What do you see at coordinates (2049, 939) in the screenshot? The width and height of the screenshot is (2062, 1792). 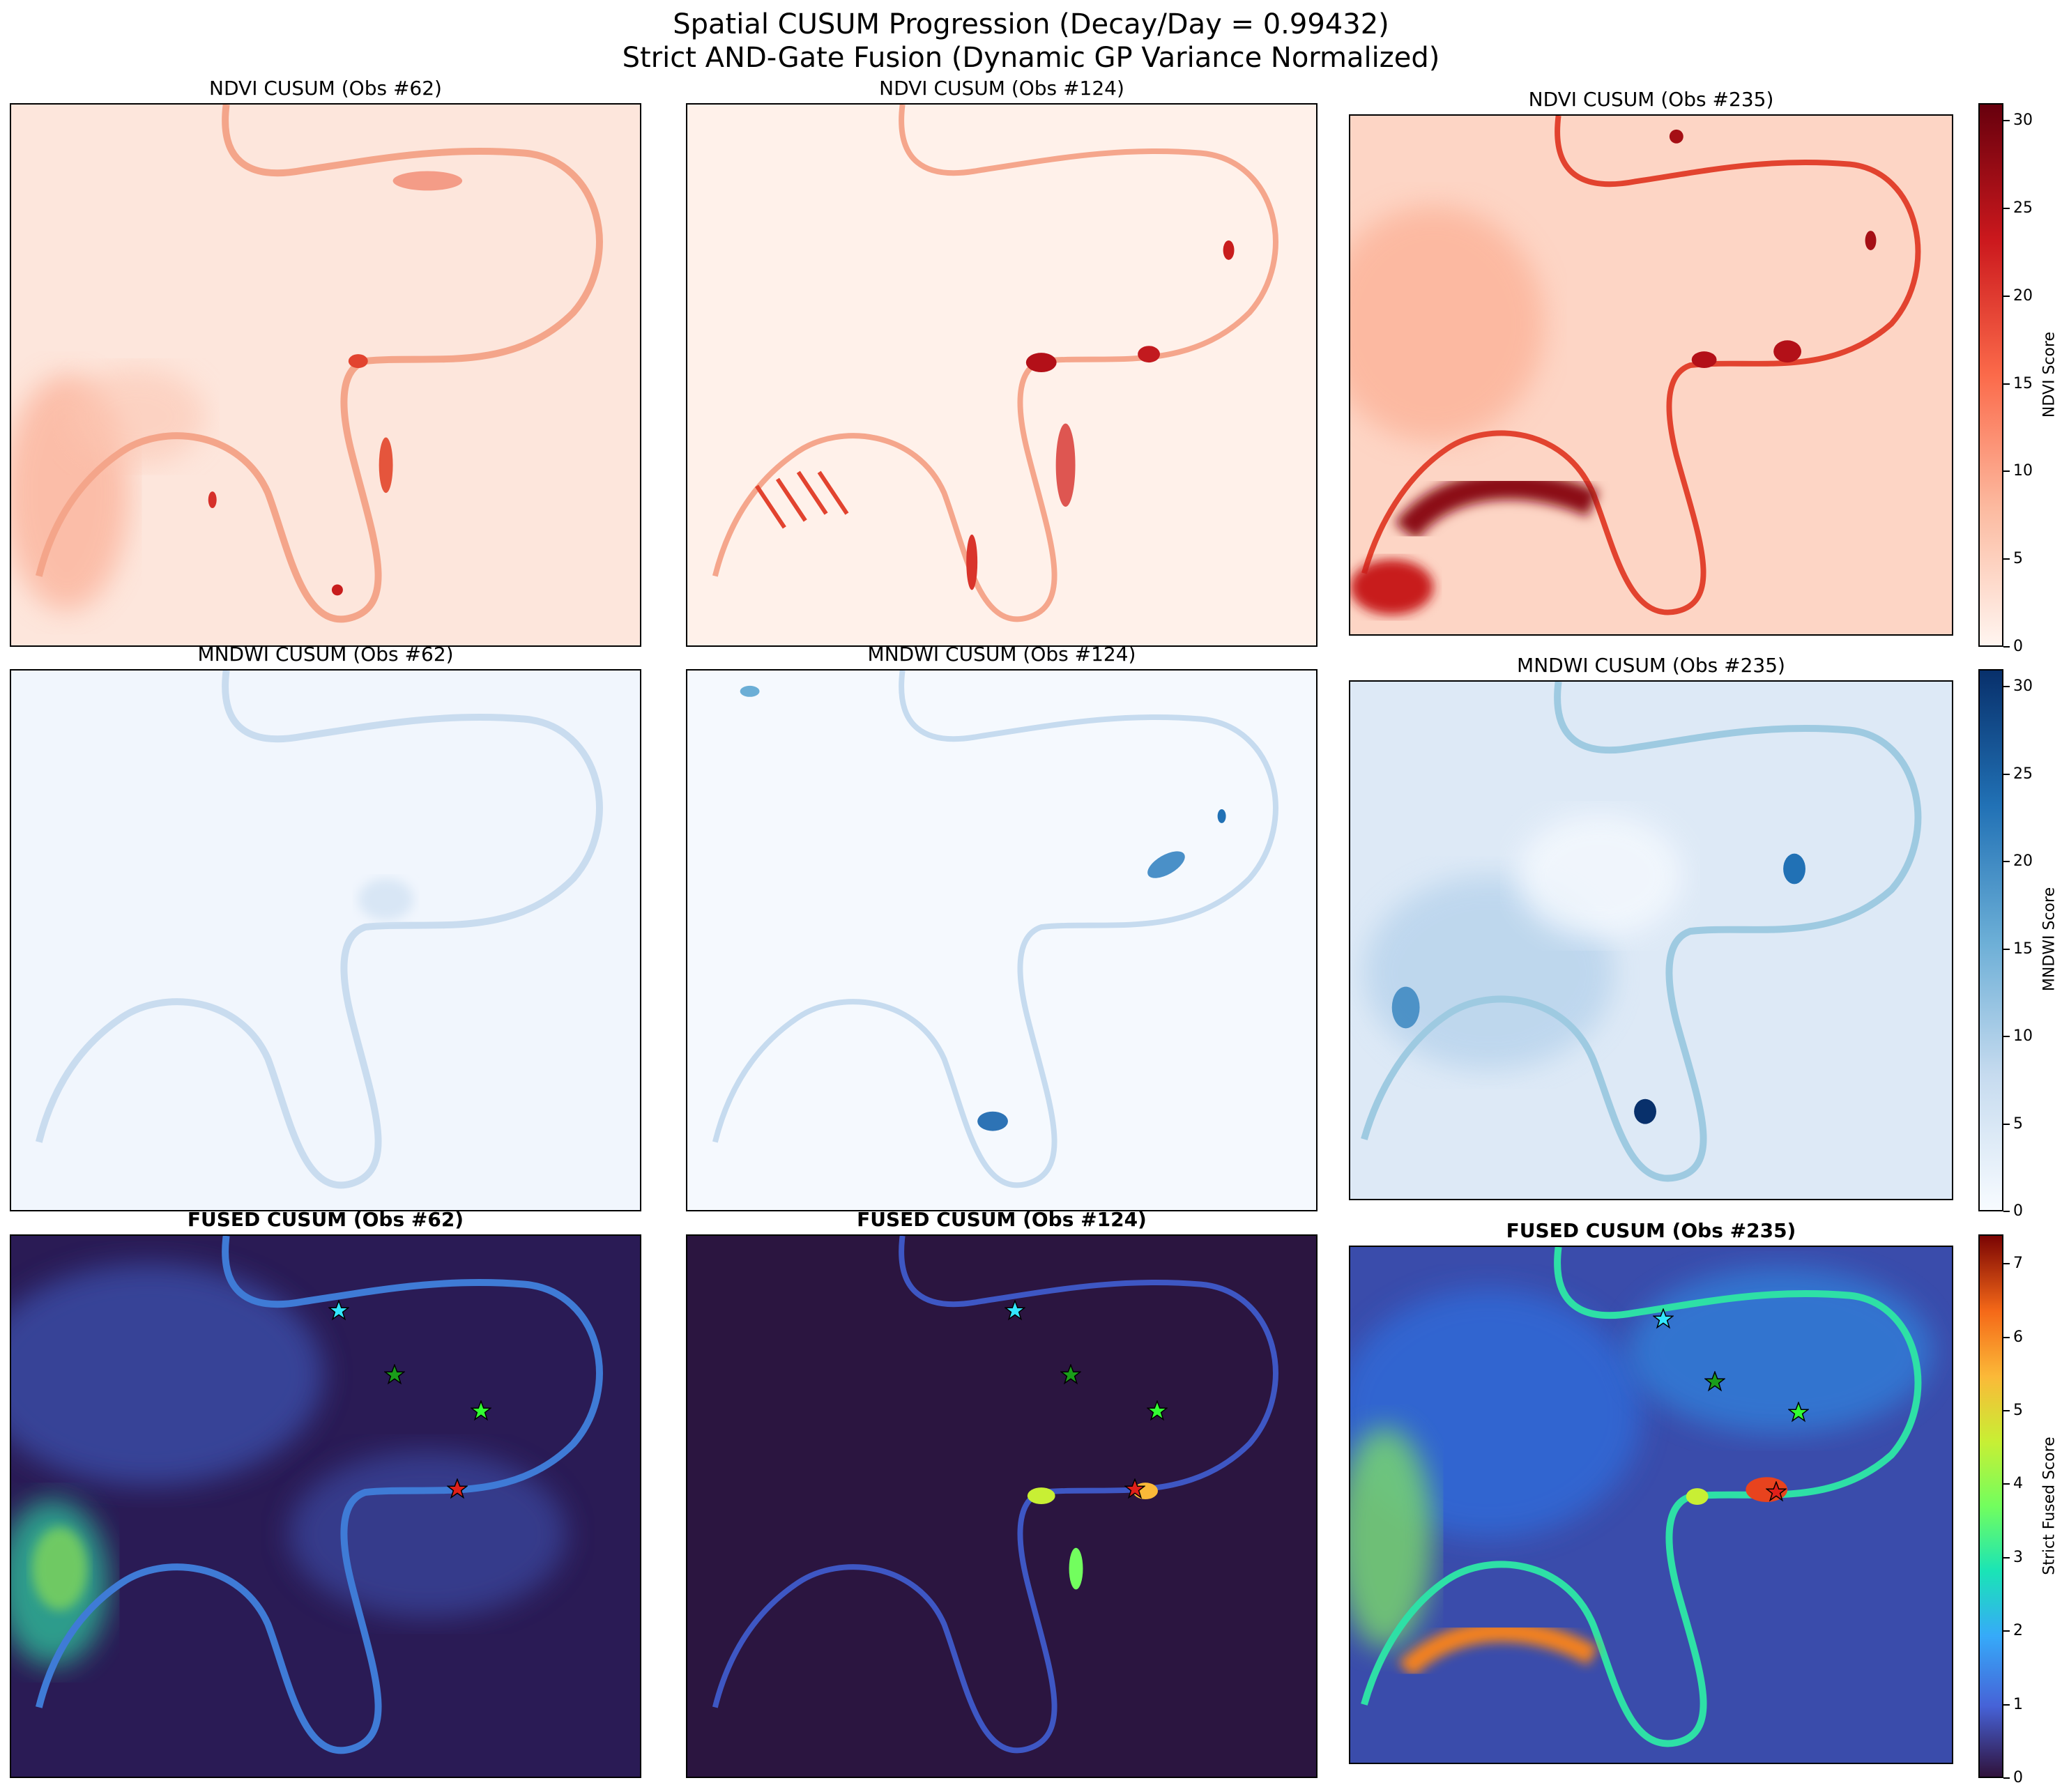 I see `colorbar-label-mndwi: MNDWI Score` at bounding box center [2049, 939].